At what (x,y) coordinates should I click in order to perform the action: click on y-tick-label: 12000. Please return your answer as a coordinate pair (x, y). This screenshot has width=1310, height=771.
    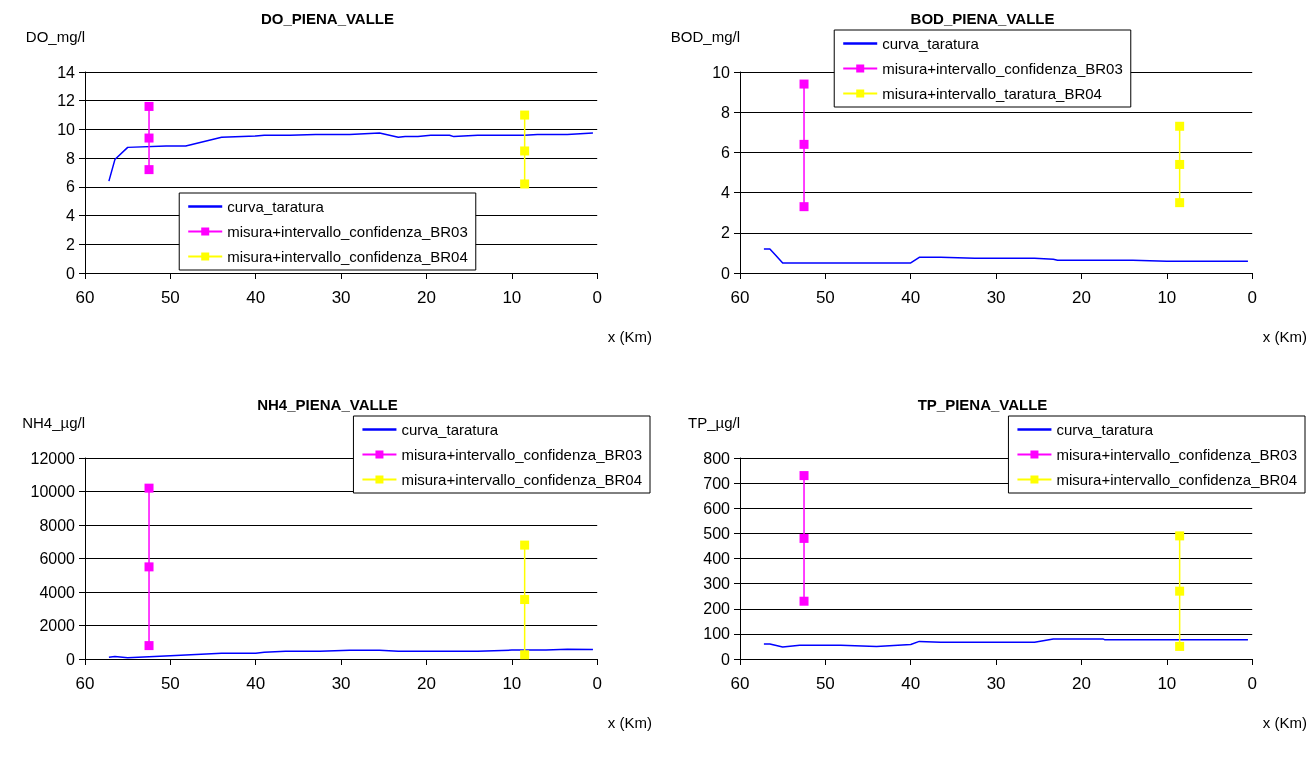
    Looking at the image, I should click on (53, 458).